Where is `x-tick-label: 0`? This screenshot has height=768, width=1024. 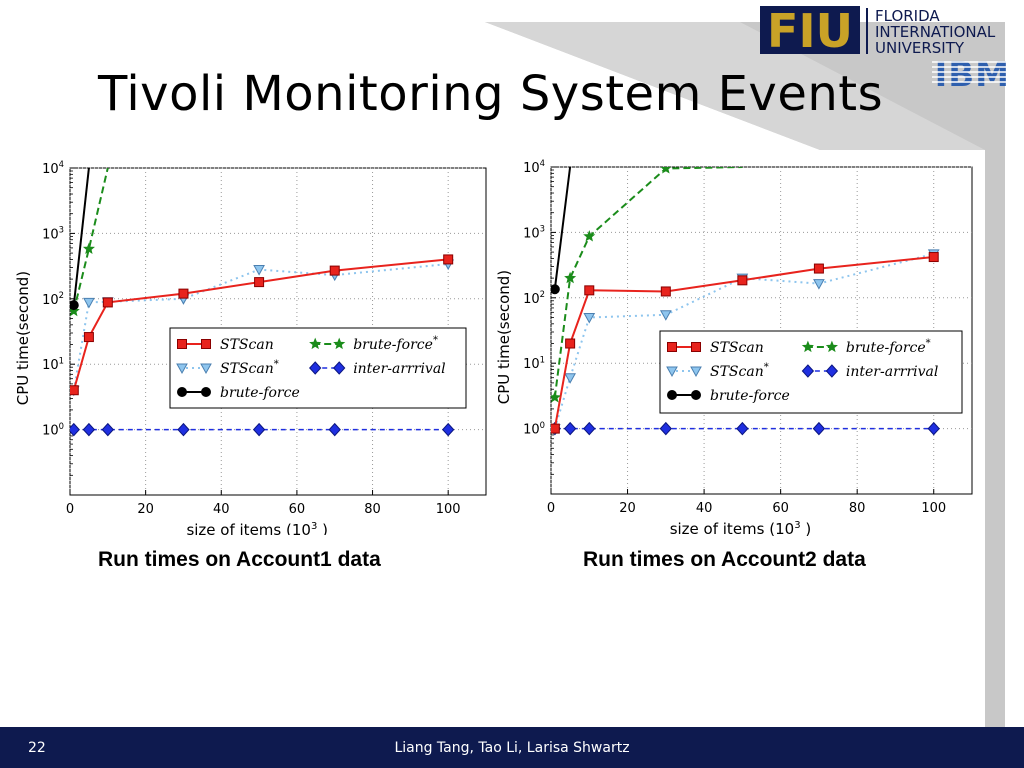
x-tick-label: 0 is located at coordinates (70, 509).